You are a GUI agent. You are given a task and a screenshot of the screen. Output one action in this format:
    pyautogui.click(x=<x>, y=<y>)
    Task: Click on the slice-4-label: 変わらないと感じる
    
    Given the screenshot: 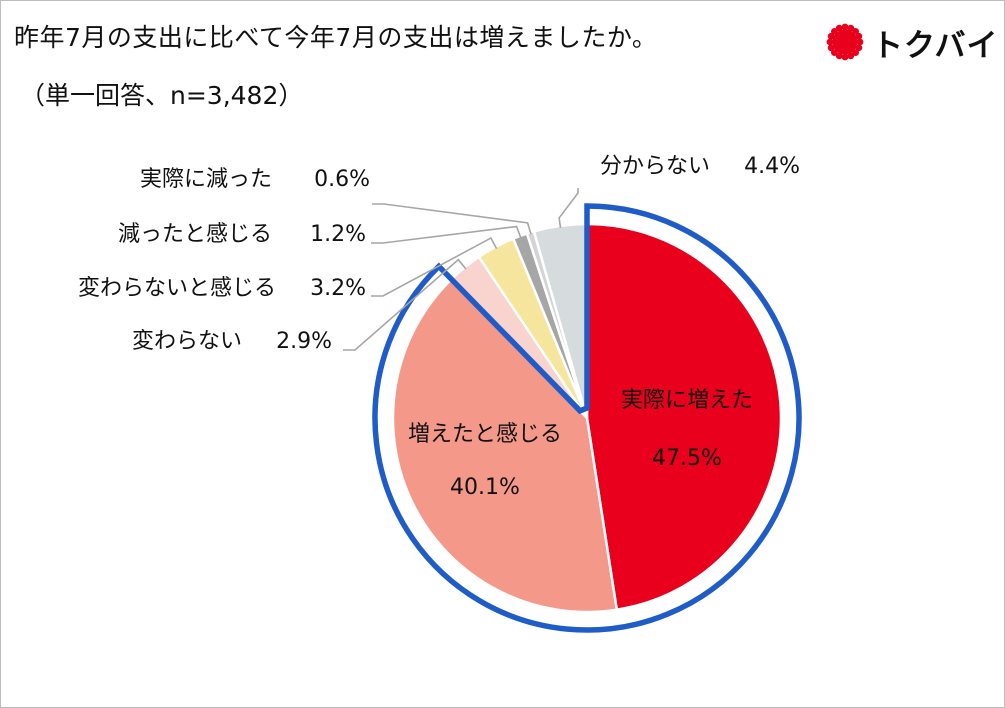 What is the action you would take?
    pyautogui.click(x=177, y=288)
    